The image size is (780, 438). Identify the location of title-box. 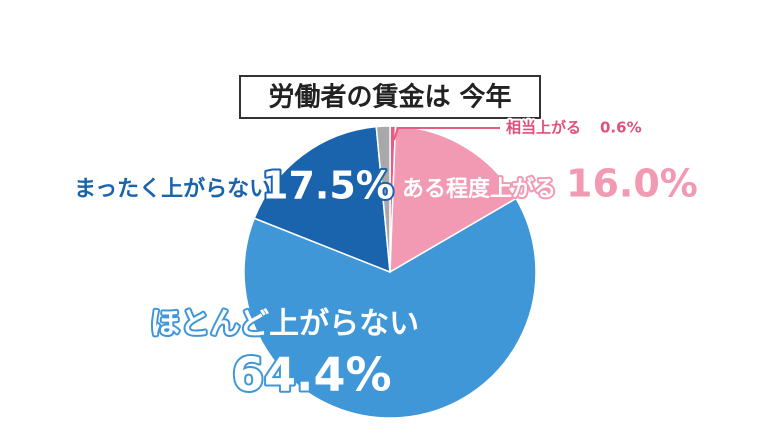
(390, 97).